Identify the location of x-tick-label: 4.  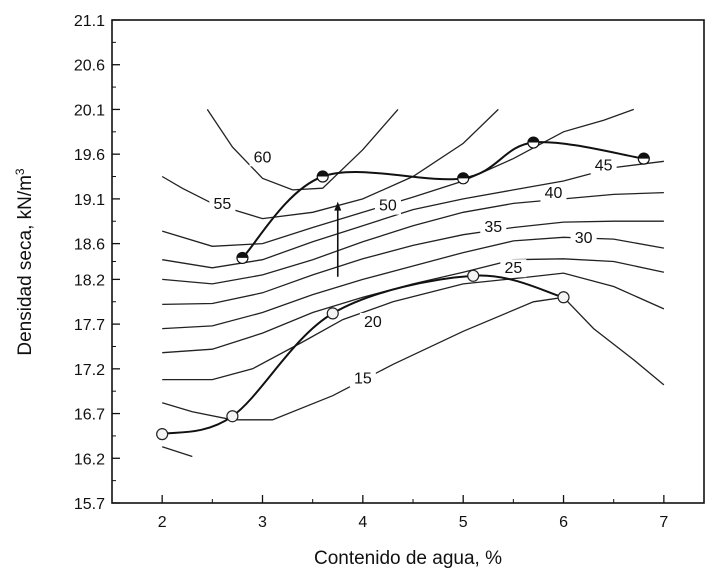
(362, 522).